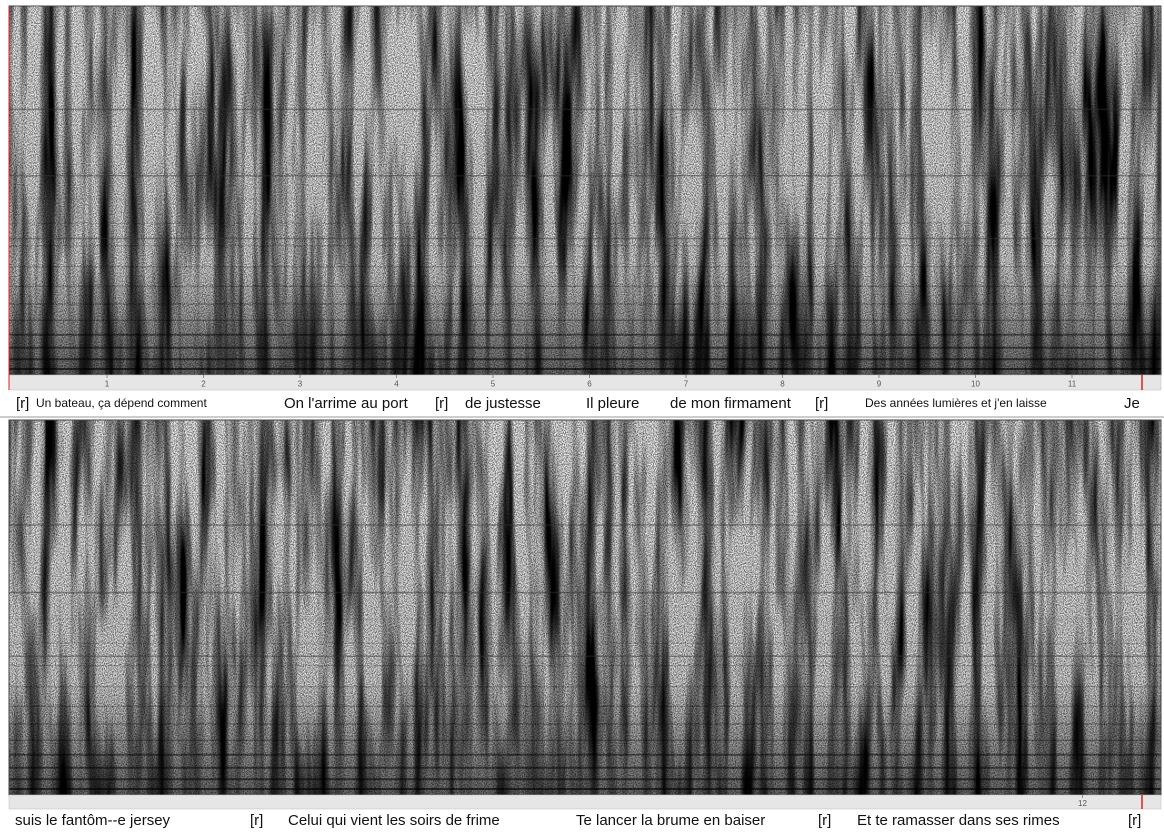 The image size is (1164, 832). Describe the element at coordinates (203, 384) in the screenshot. I see `time-tick-label: 2` at that location.